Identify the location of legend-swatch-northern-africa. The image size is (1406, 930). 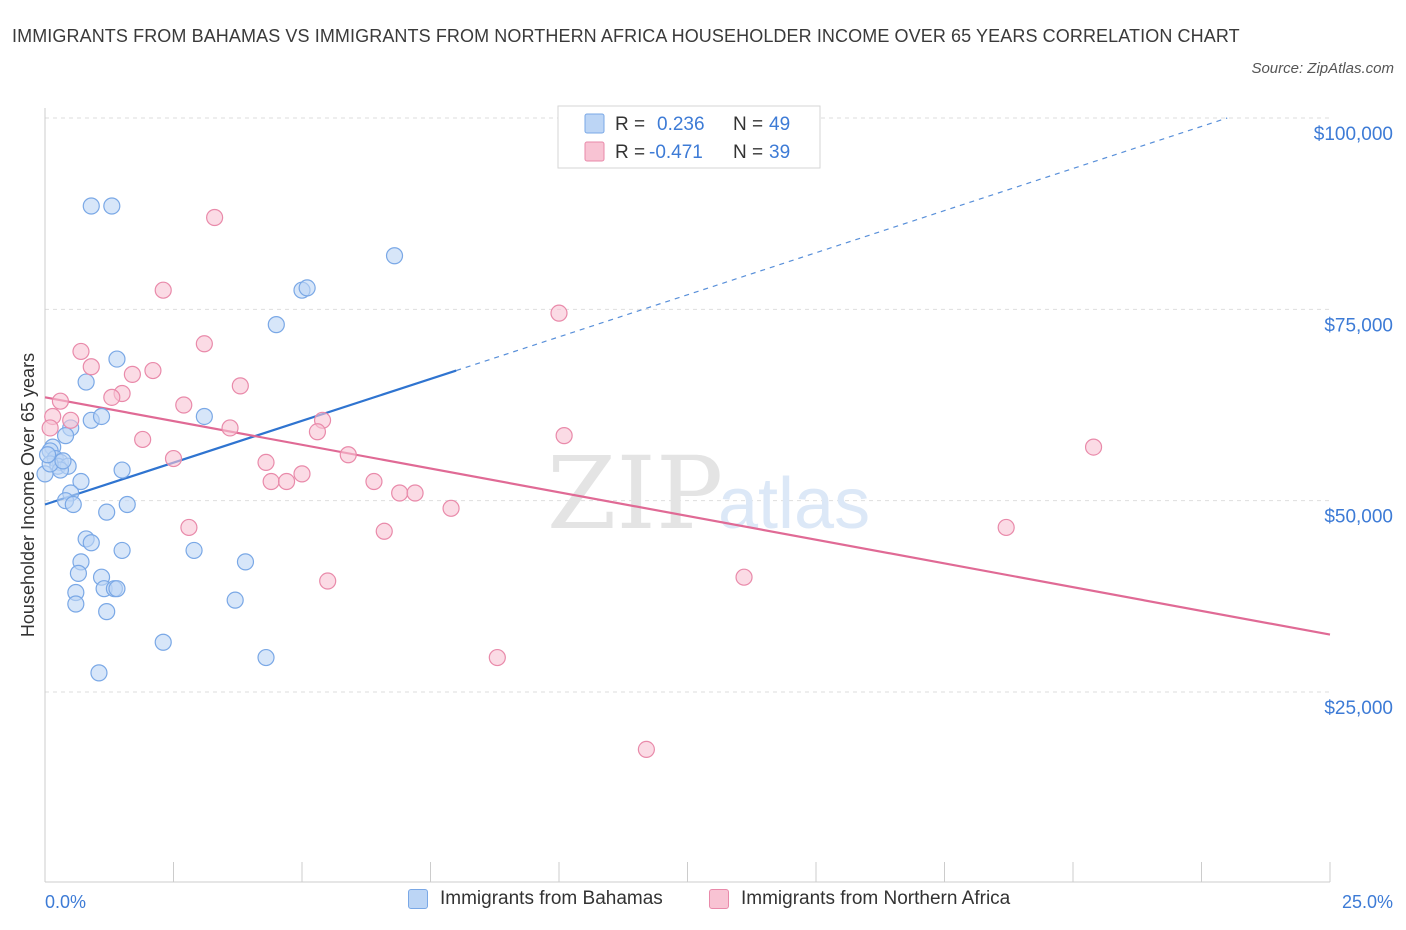
(719, 899).